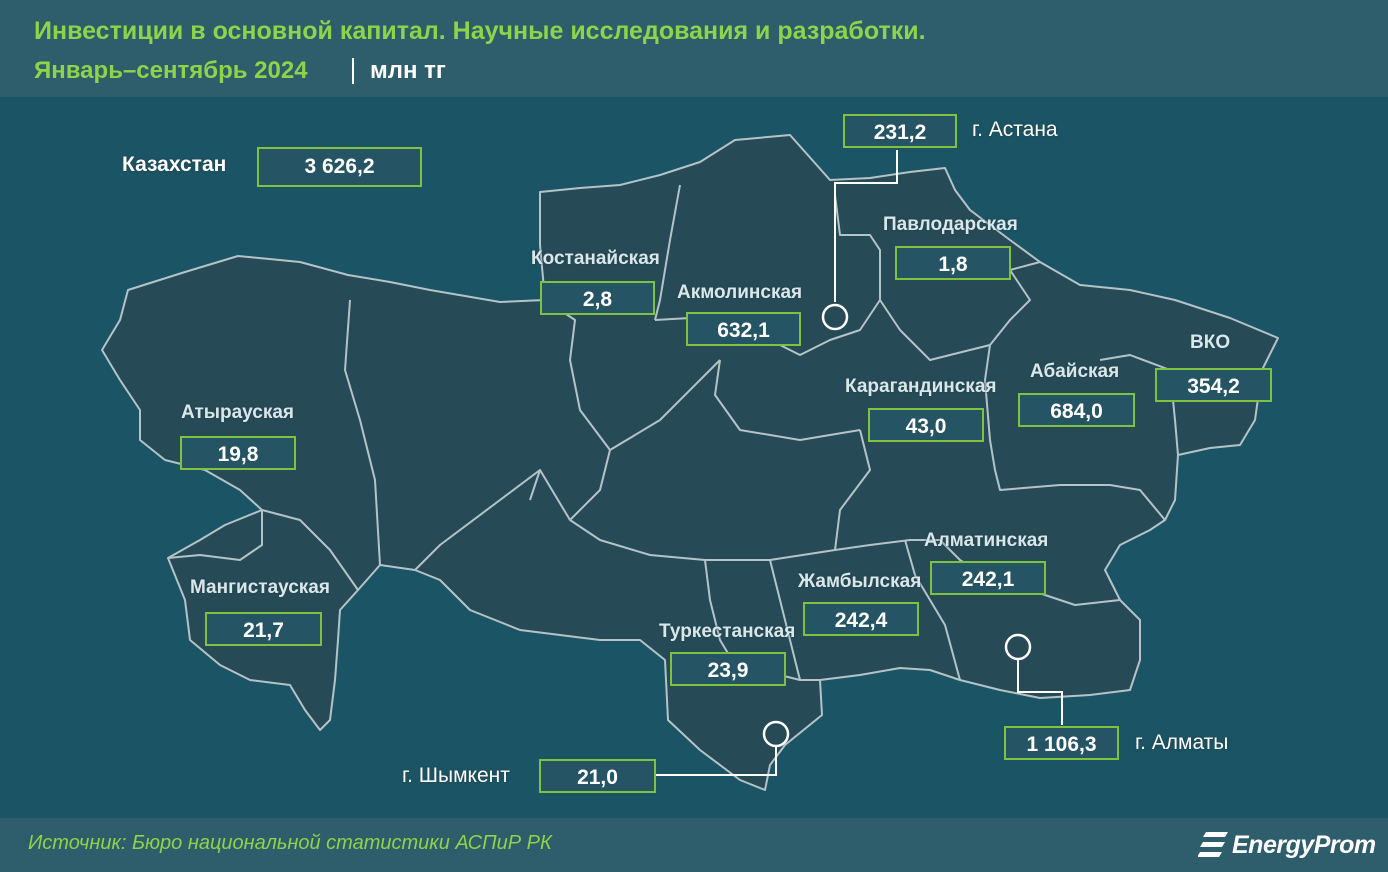 This screenshot has width=1388, height=872. Describe the element at coordinates (263, 629) in the screenshot. I see `mangistau-value: 21,7` at that location.